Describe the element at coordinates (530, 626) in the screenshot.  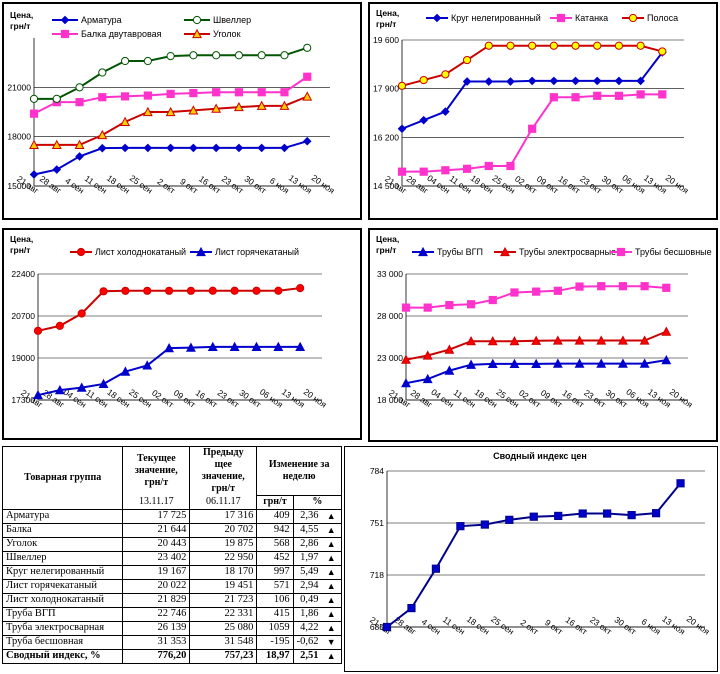
I see `x-tick-label: 2 окт` at that location.